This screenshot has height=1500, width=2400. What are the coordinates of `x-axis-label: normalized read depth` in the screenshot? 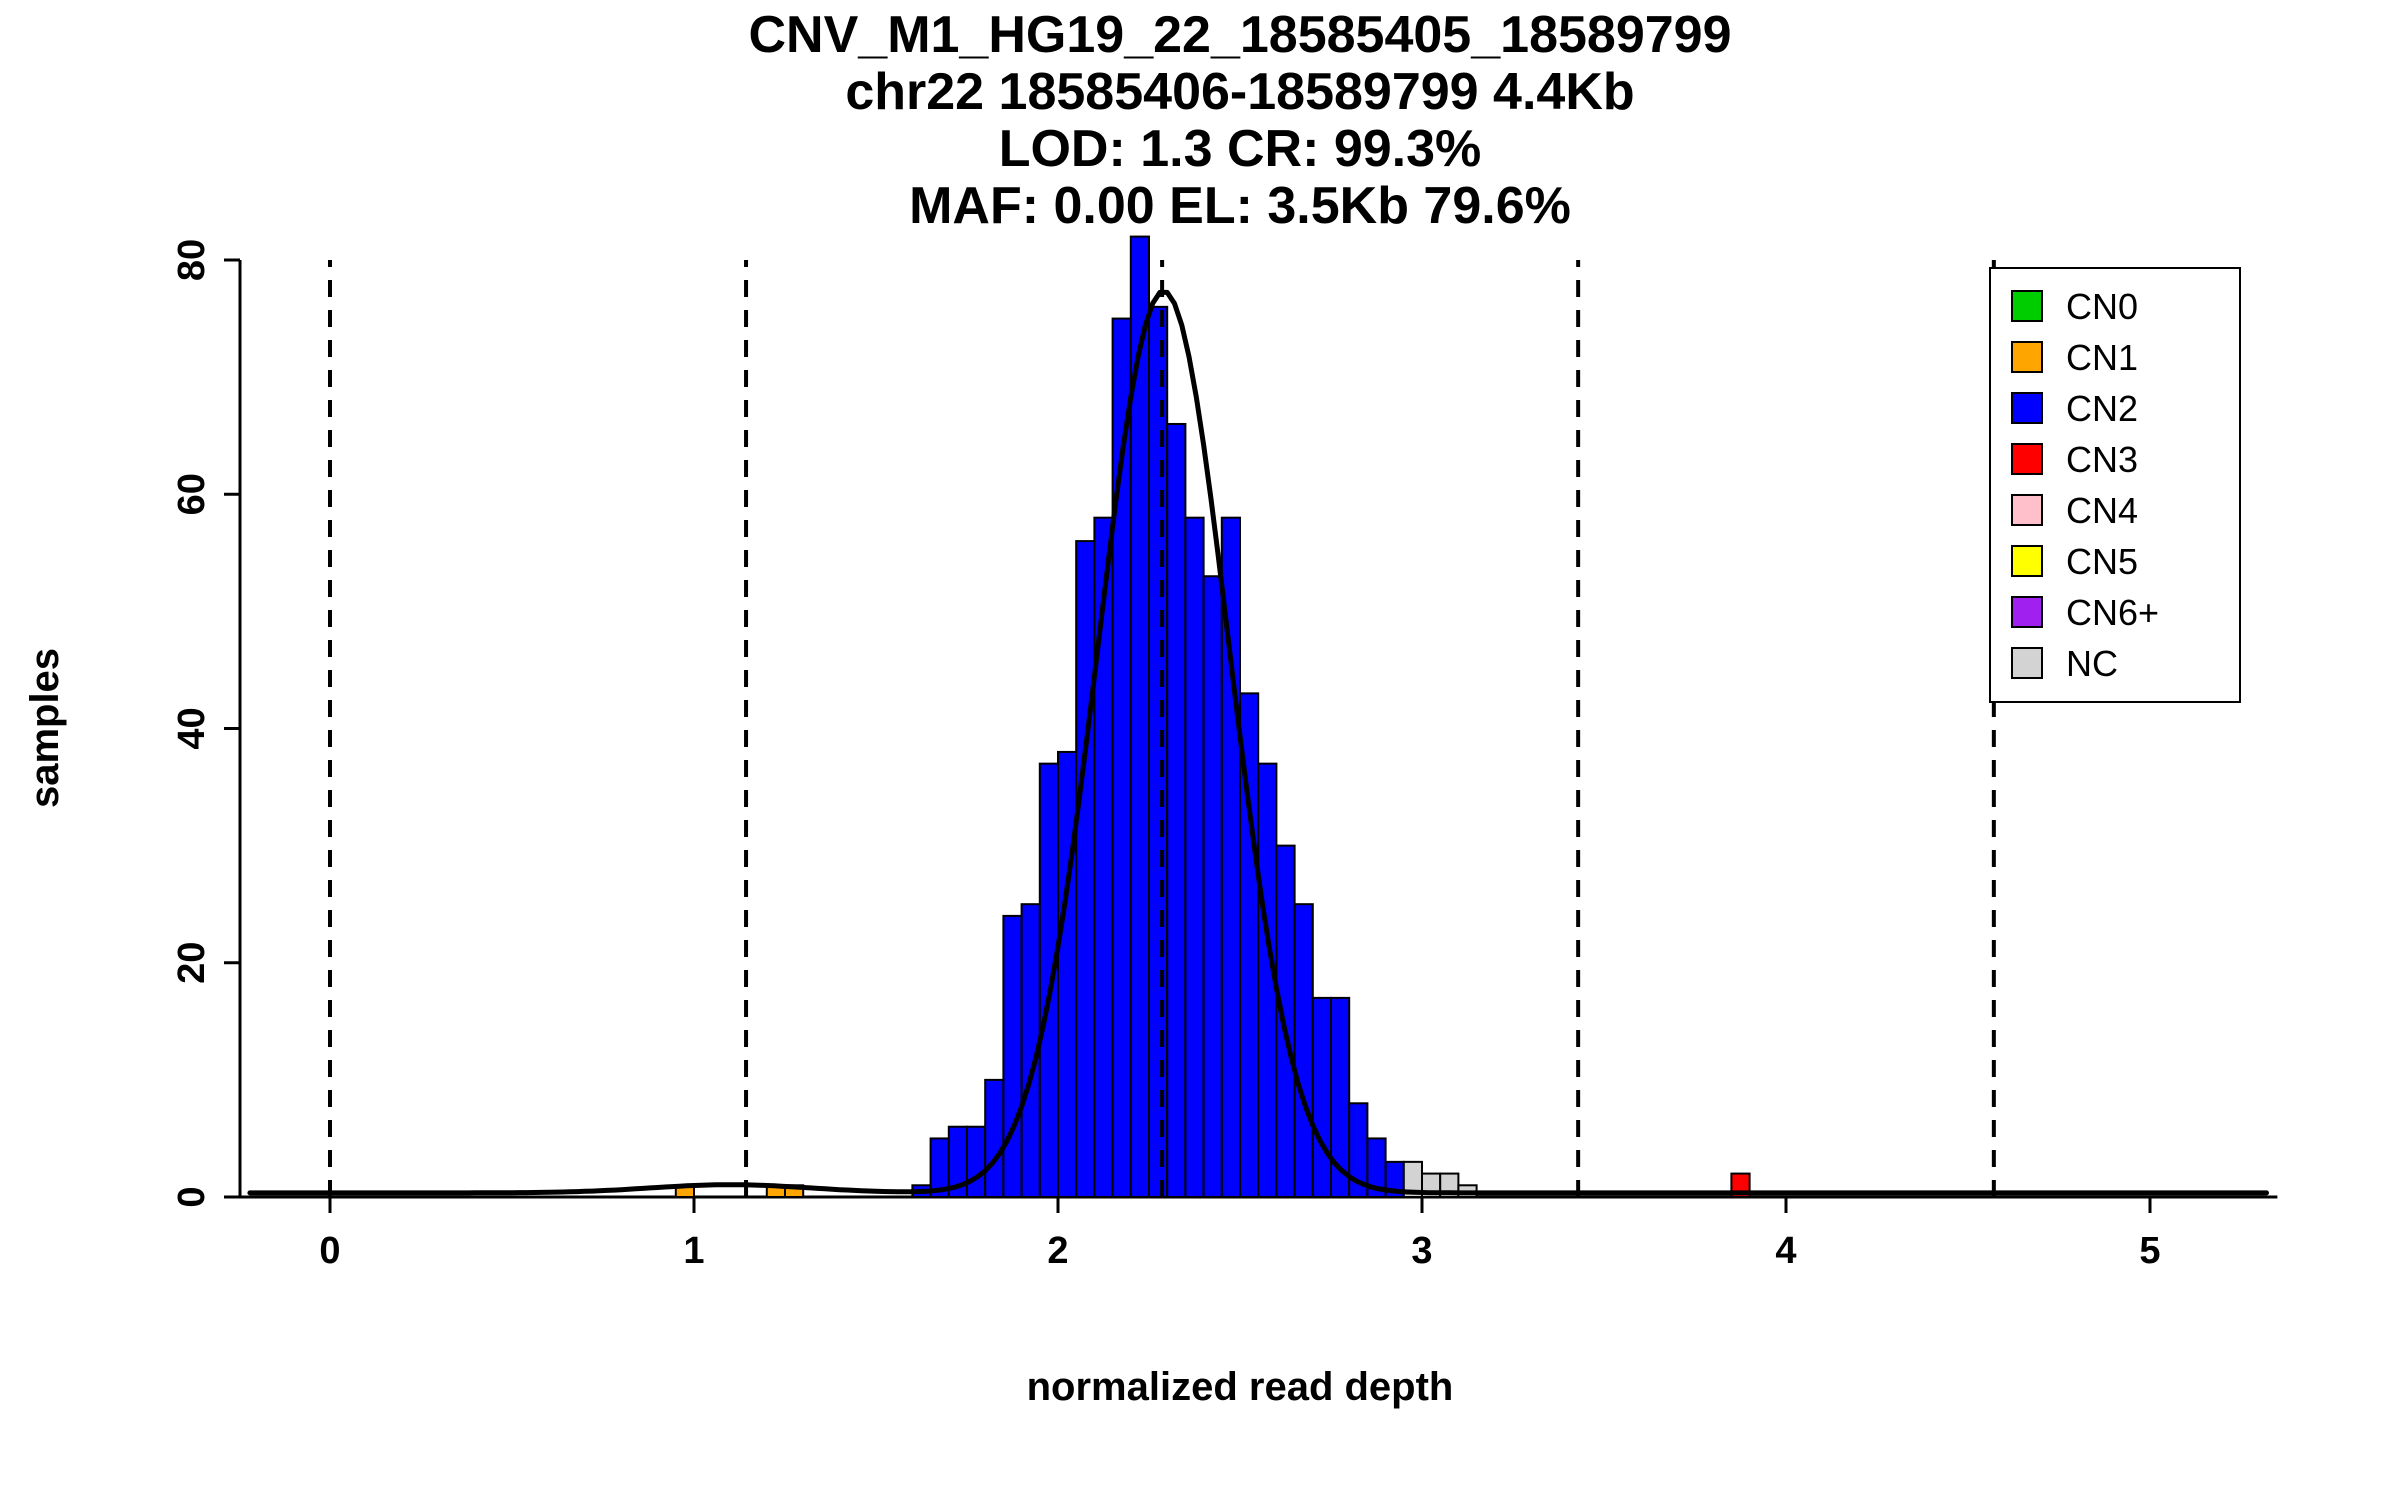 It's located at (1240, 1387).